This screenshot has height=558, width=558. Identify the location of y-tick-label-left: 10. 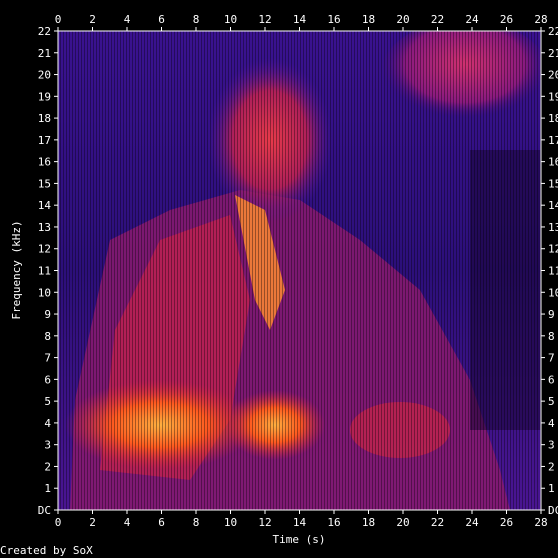
(44, 292).